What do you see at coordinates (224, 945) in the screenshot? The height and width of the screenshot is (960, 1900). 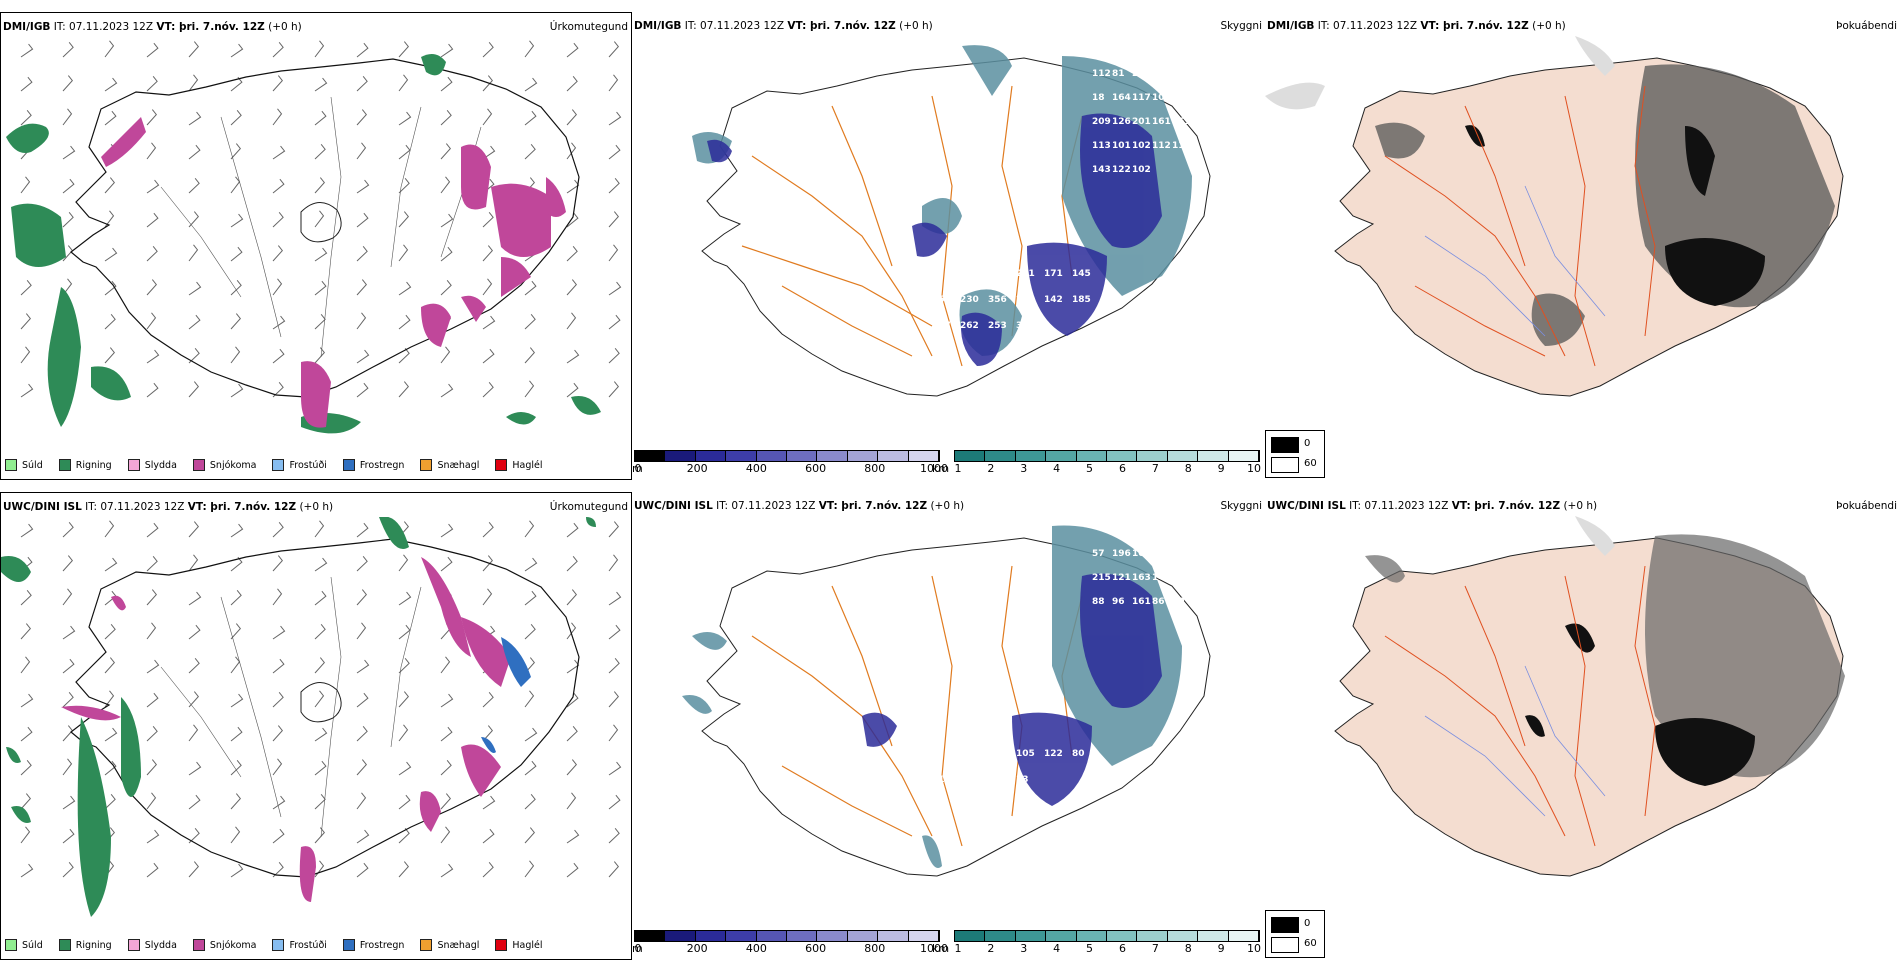 I see `precip-legend-item: Snjókoma` at bounding box center [224, 945].